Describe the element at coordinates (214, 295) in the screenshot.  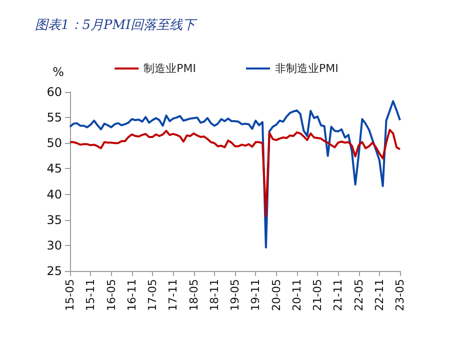
I see `x-tick-label: 18-11` at that location.